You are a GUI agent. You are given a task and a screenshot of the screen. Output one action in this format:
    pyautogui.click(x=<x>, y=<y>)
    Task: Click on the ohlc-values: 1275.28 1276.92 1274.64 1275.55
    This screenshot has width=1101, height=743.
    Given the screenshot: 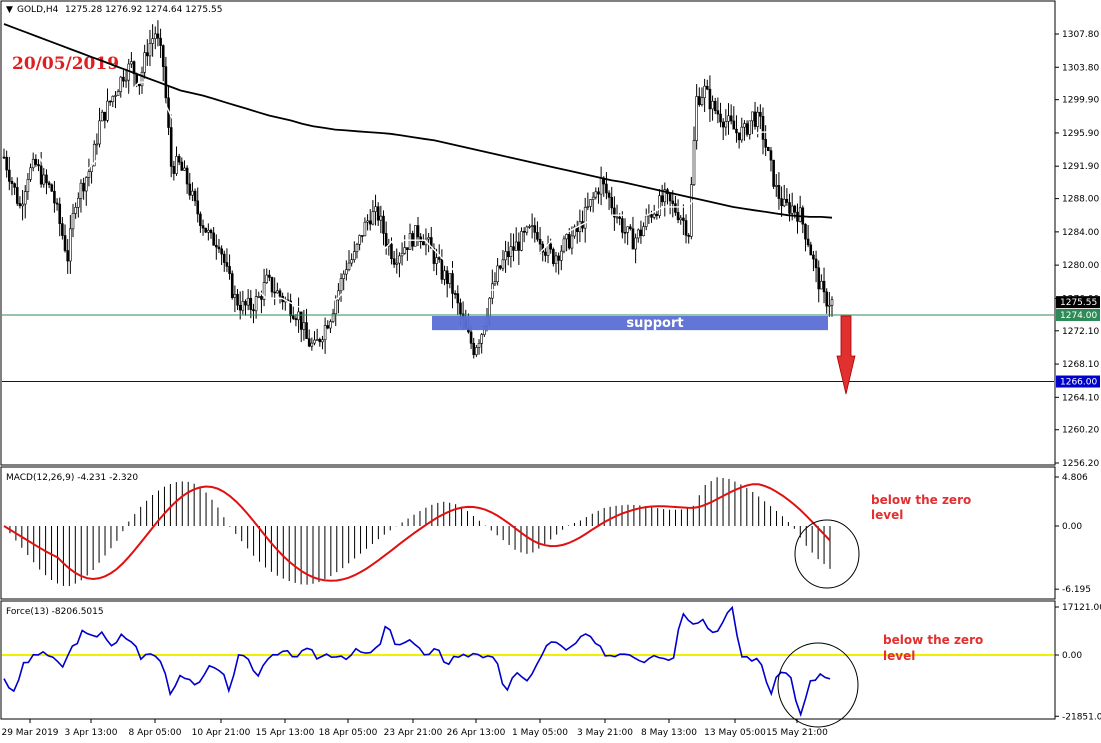 What is the action you would take?
    pyautogui.click(x=143, y=10)
    